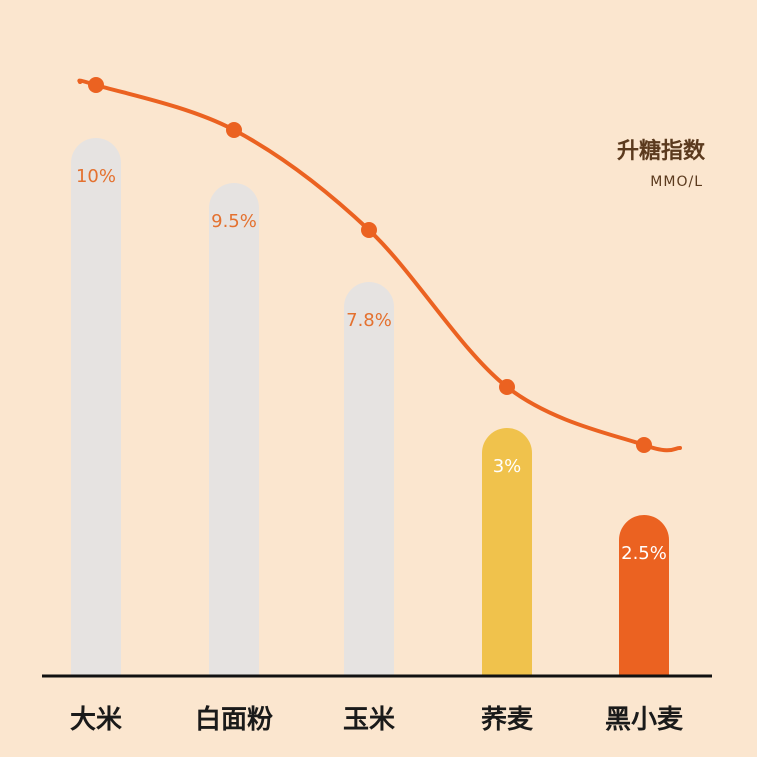 The height and width of the screenshot is (757, 757). I want to click on category-labels: 大米 白面粉 玉米 荞麦 黑小麦, so click(377, 719).